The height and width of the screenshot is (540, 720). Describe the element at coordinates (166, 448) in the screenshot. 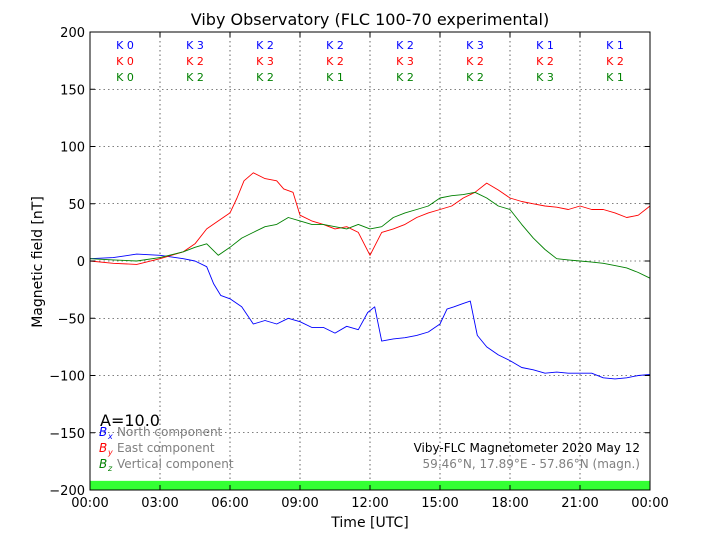

I see `legend-label: East component` at that location.